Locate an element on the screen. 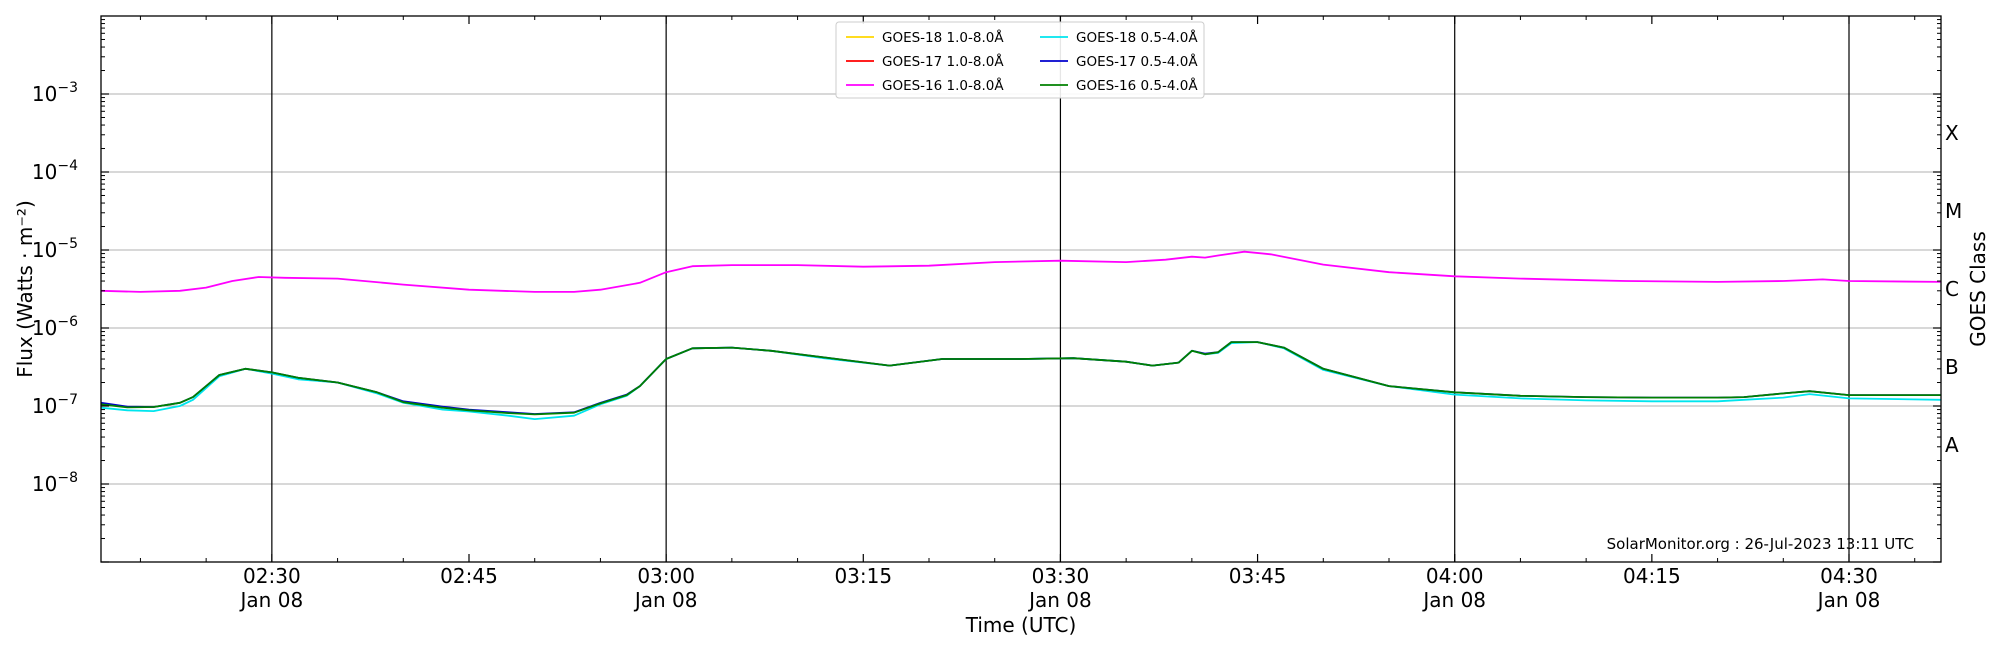 The height and width of the screenshot is (650, 2000). x-tick-label: 02:30 is located at coordinates (272, 576).